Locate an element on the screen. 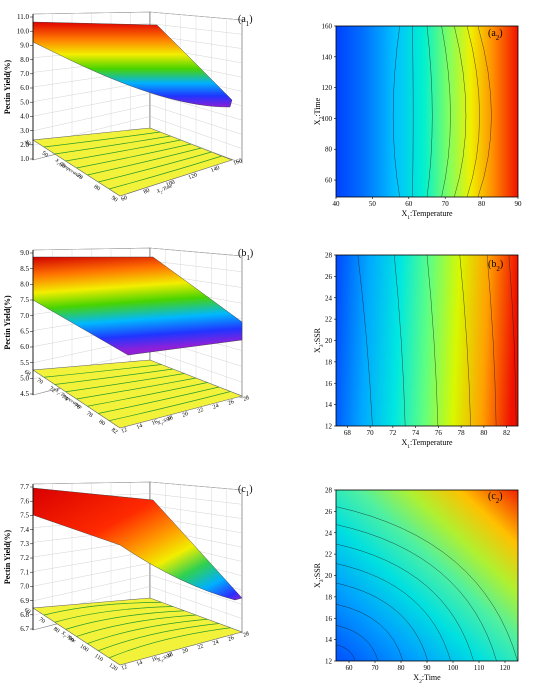 The image size is (550, 696). z-tick-label: 5.0 is located at coordinates (24, 379).